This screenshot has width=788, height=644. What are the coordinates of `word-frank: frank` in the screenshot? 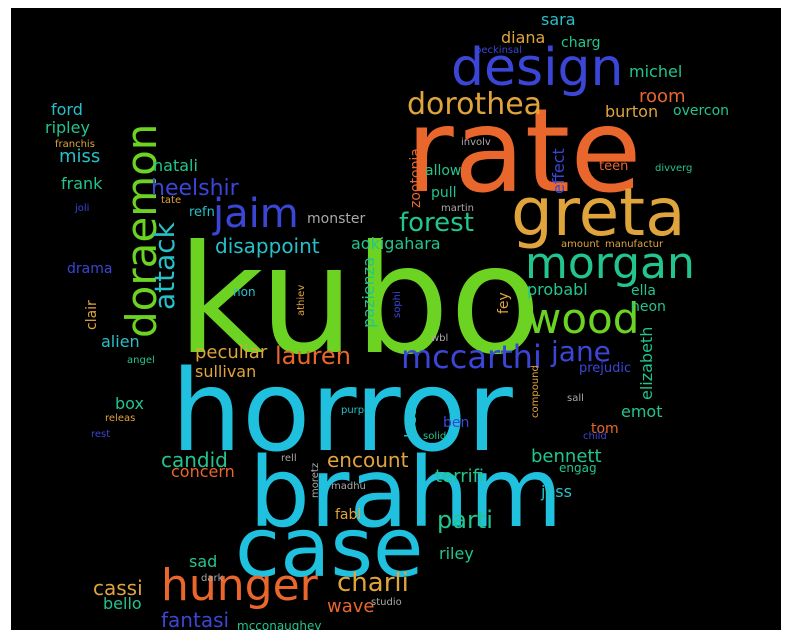 It's located at (82, 183).